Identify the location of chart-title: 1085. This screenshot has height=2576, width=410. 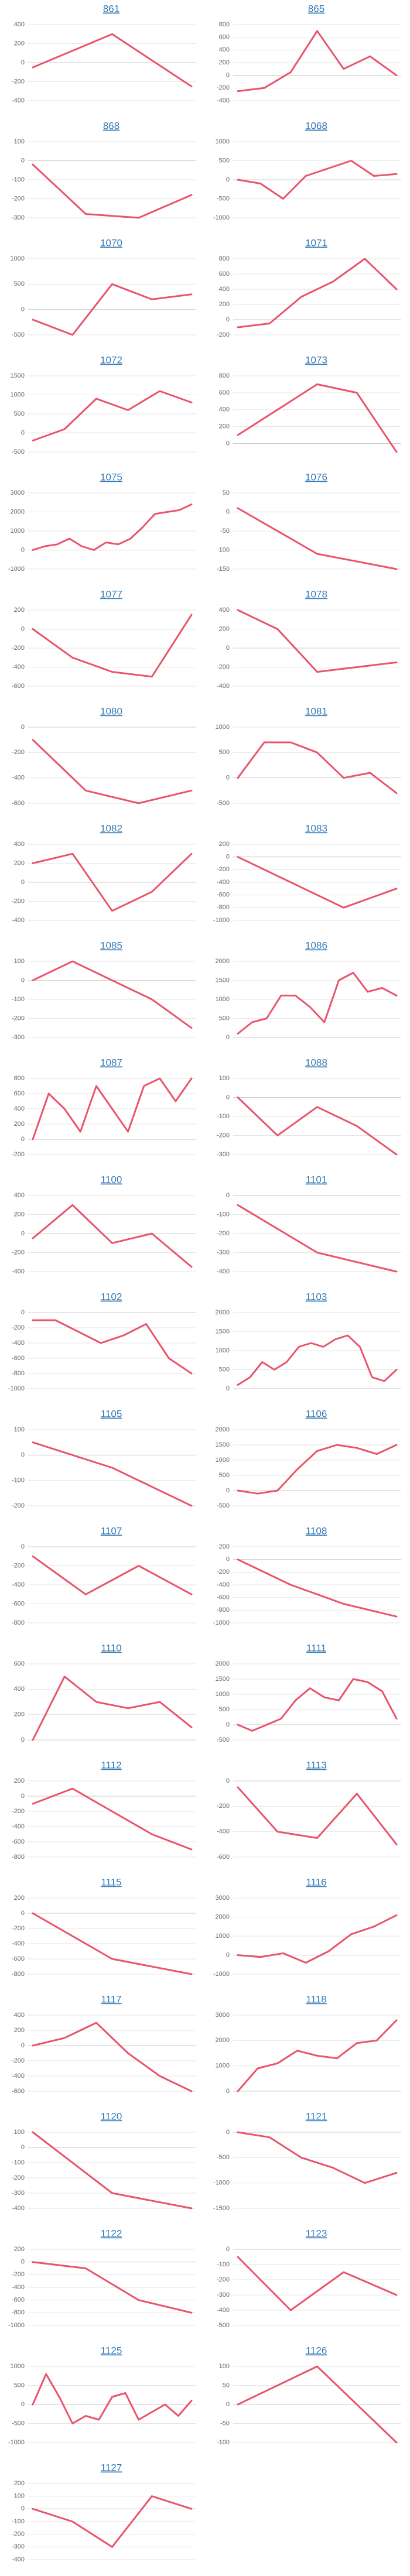
(111, 945).